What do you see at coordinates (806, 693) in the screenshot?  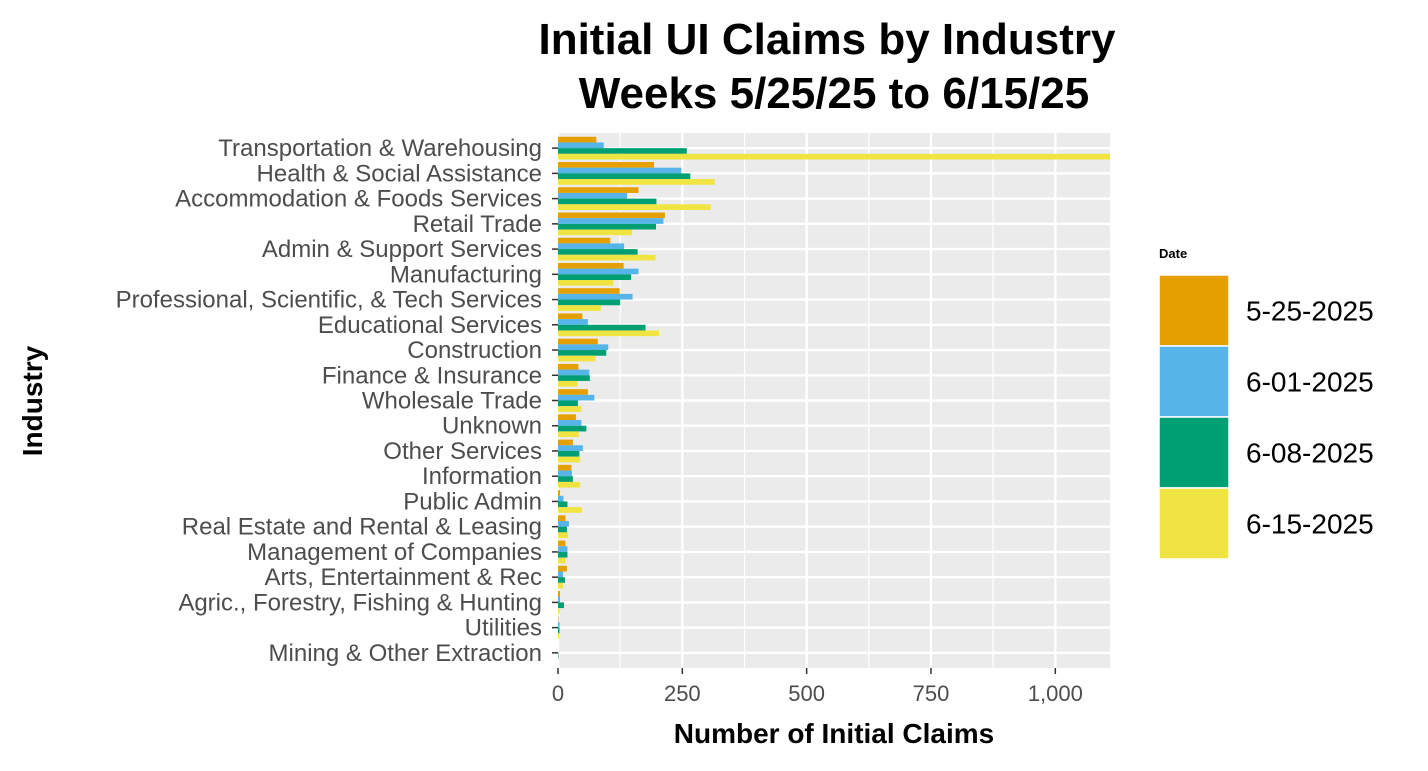 I see `x-tick-label: 500` at bounding box center [806, 693].